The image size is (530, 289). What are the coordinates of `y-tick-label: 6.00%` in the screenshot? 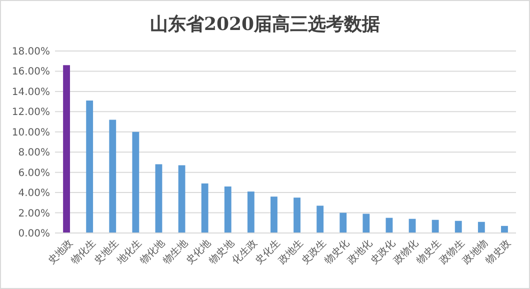 It's located at (34, 173).